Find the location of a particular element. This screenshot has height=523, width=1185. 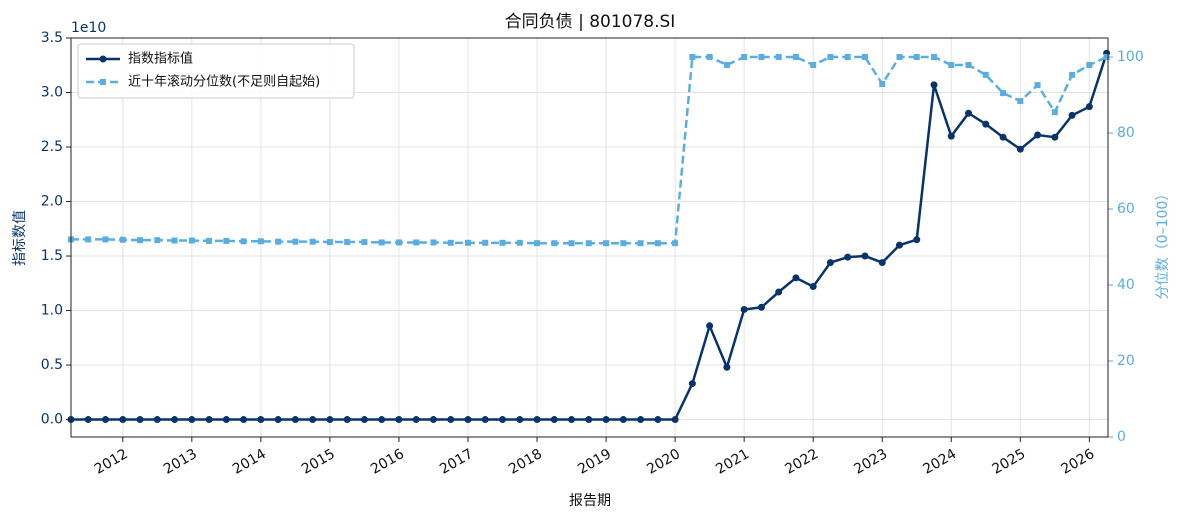

y2-tick-label: 40 is located at coordinates (1126, 285).